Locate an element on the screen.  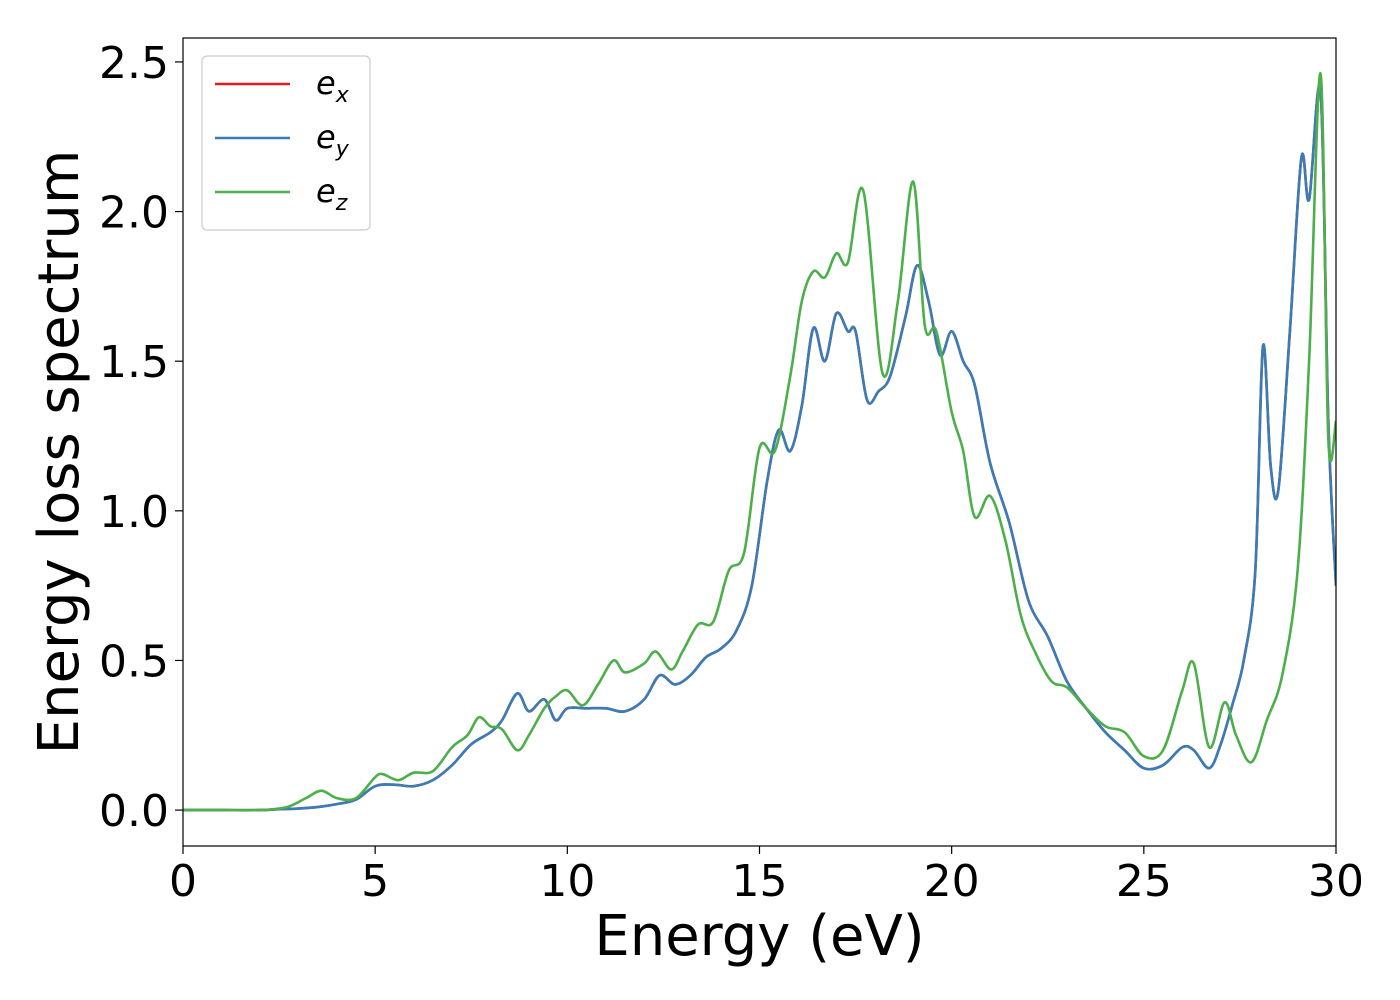
x-tick-label: 10 is located at coordinates (567, 881).